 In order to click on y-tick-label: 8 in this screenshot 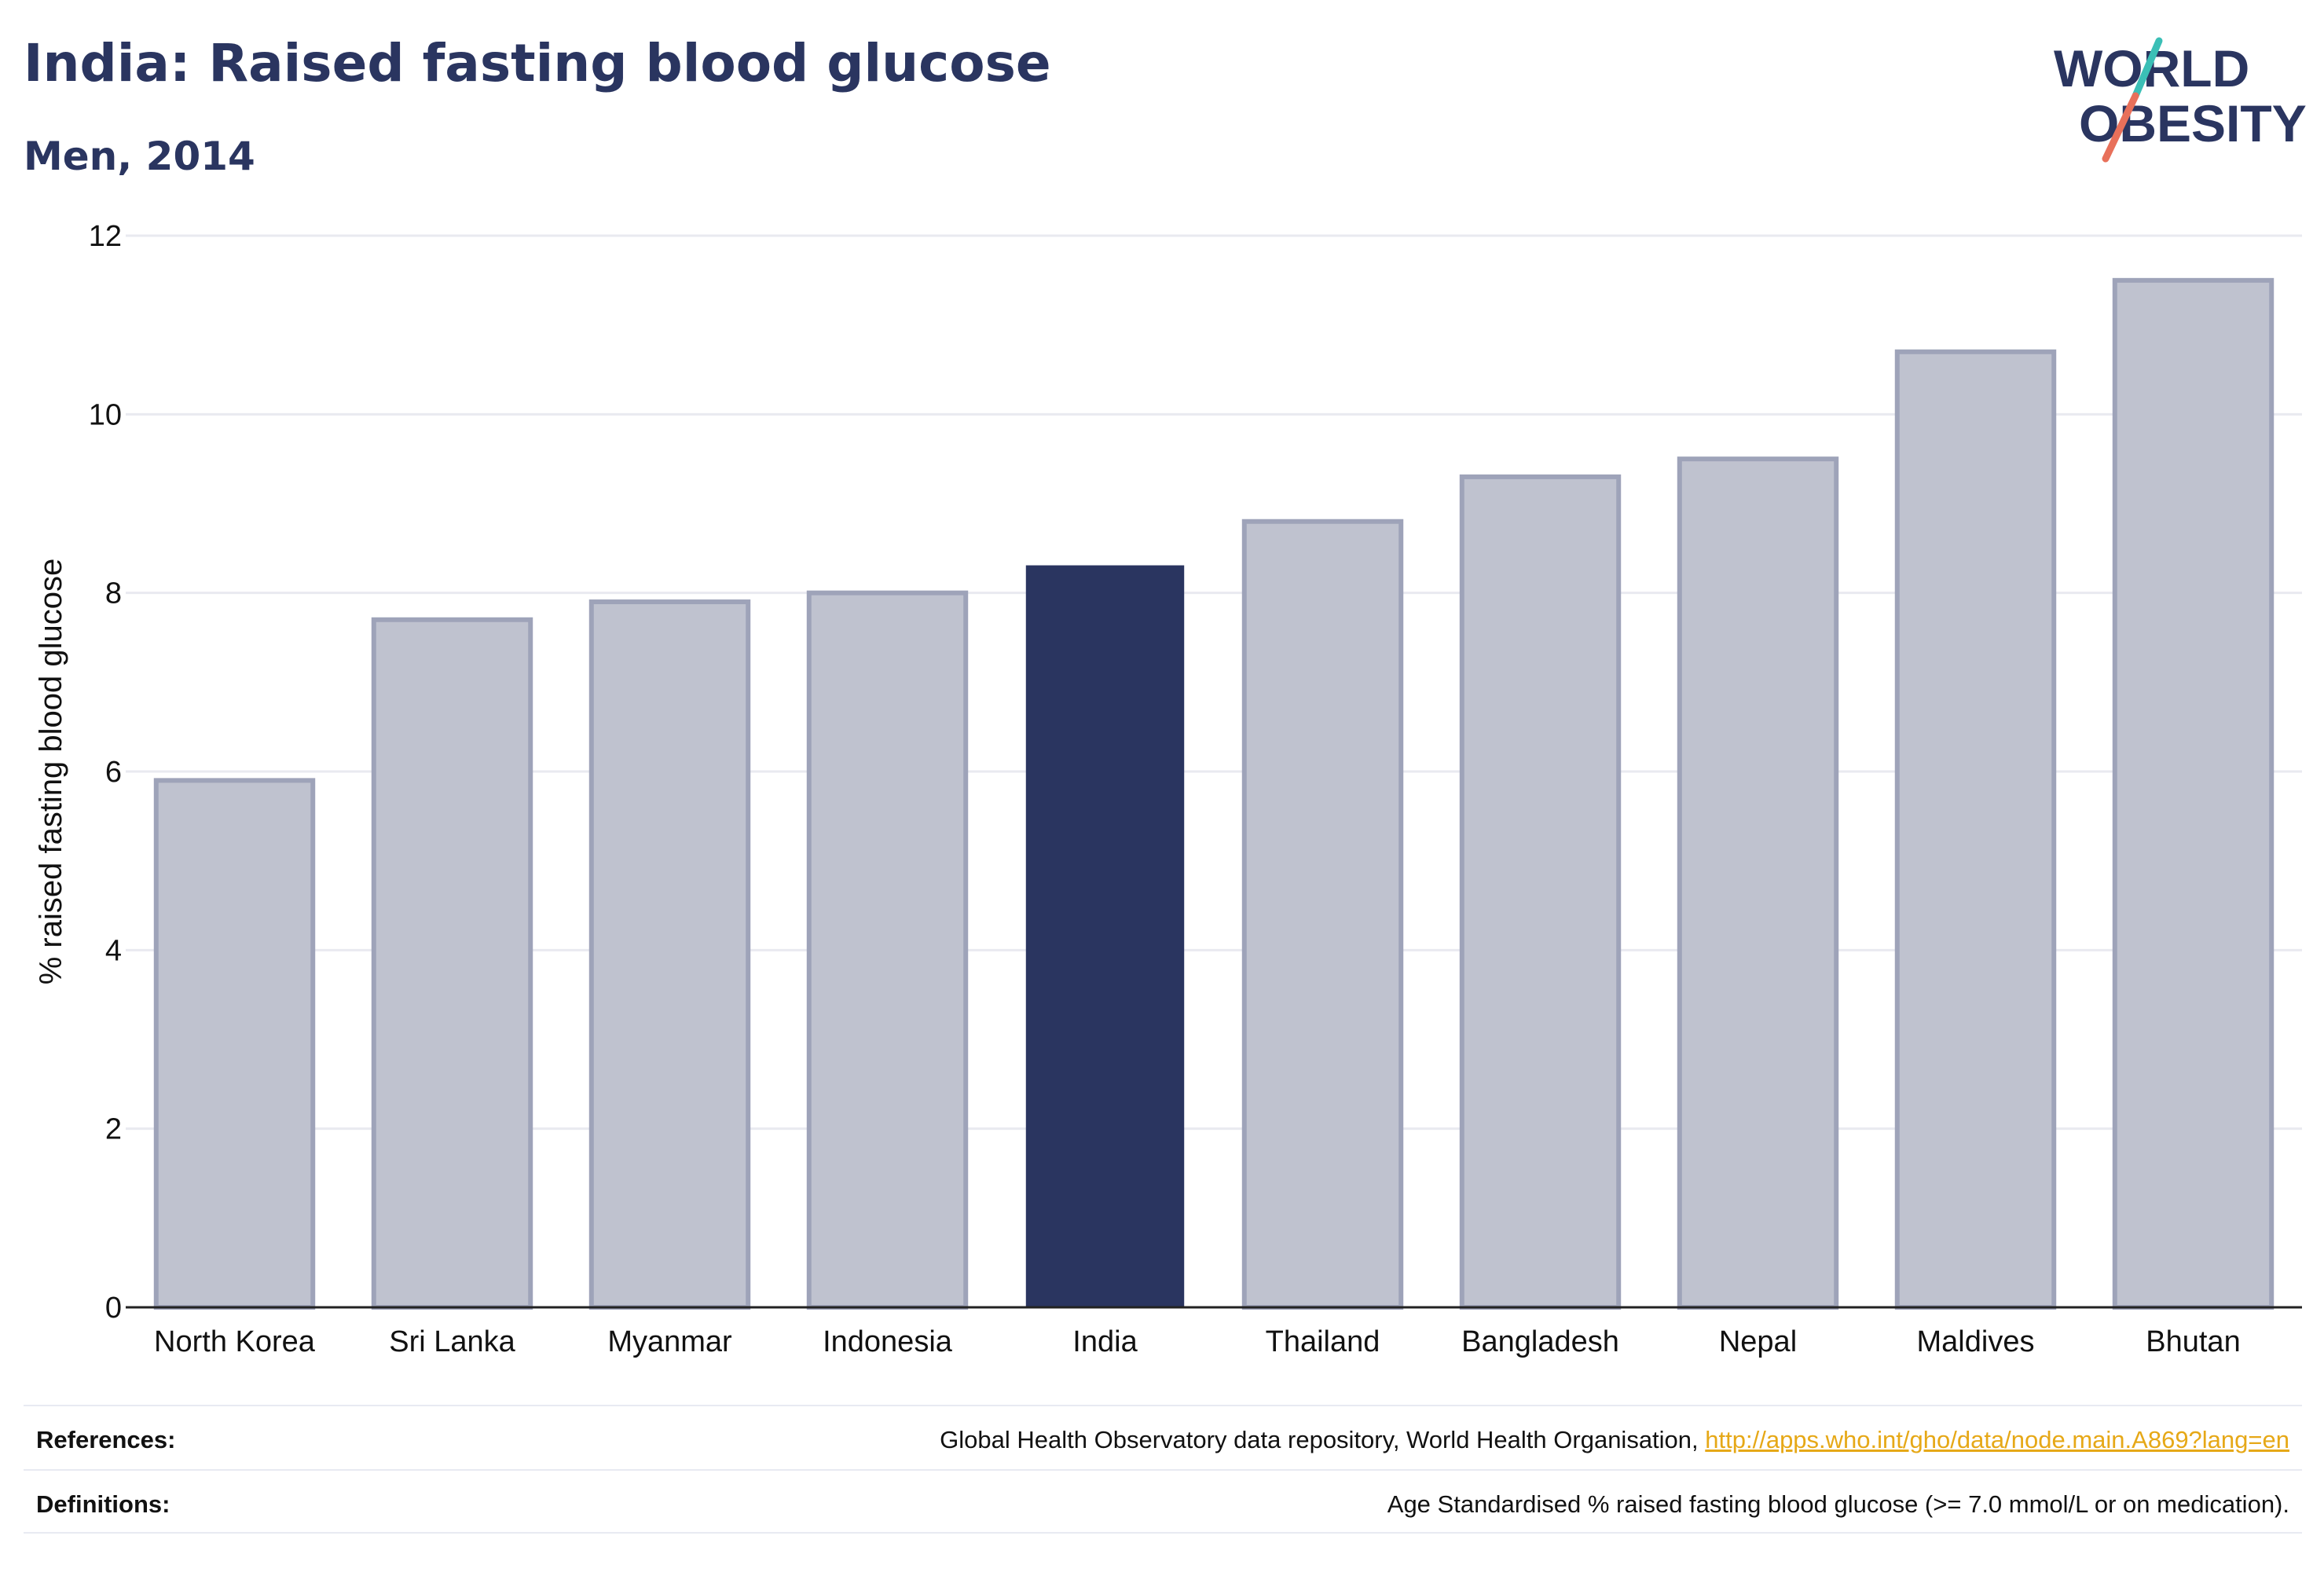, I will do `click(113, 593)`.